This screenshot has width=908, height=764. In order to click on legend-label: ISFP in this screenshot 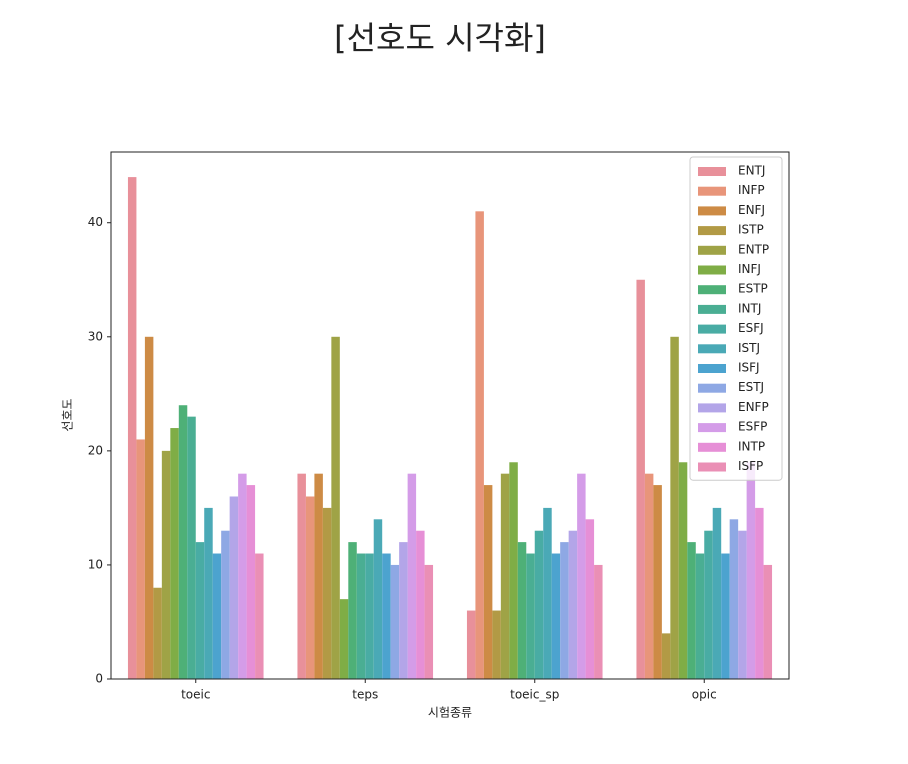, I will do `click(750, 466)`.